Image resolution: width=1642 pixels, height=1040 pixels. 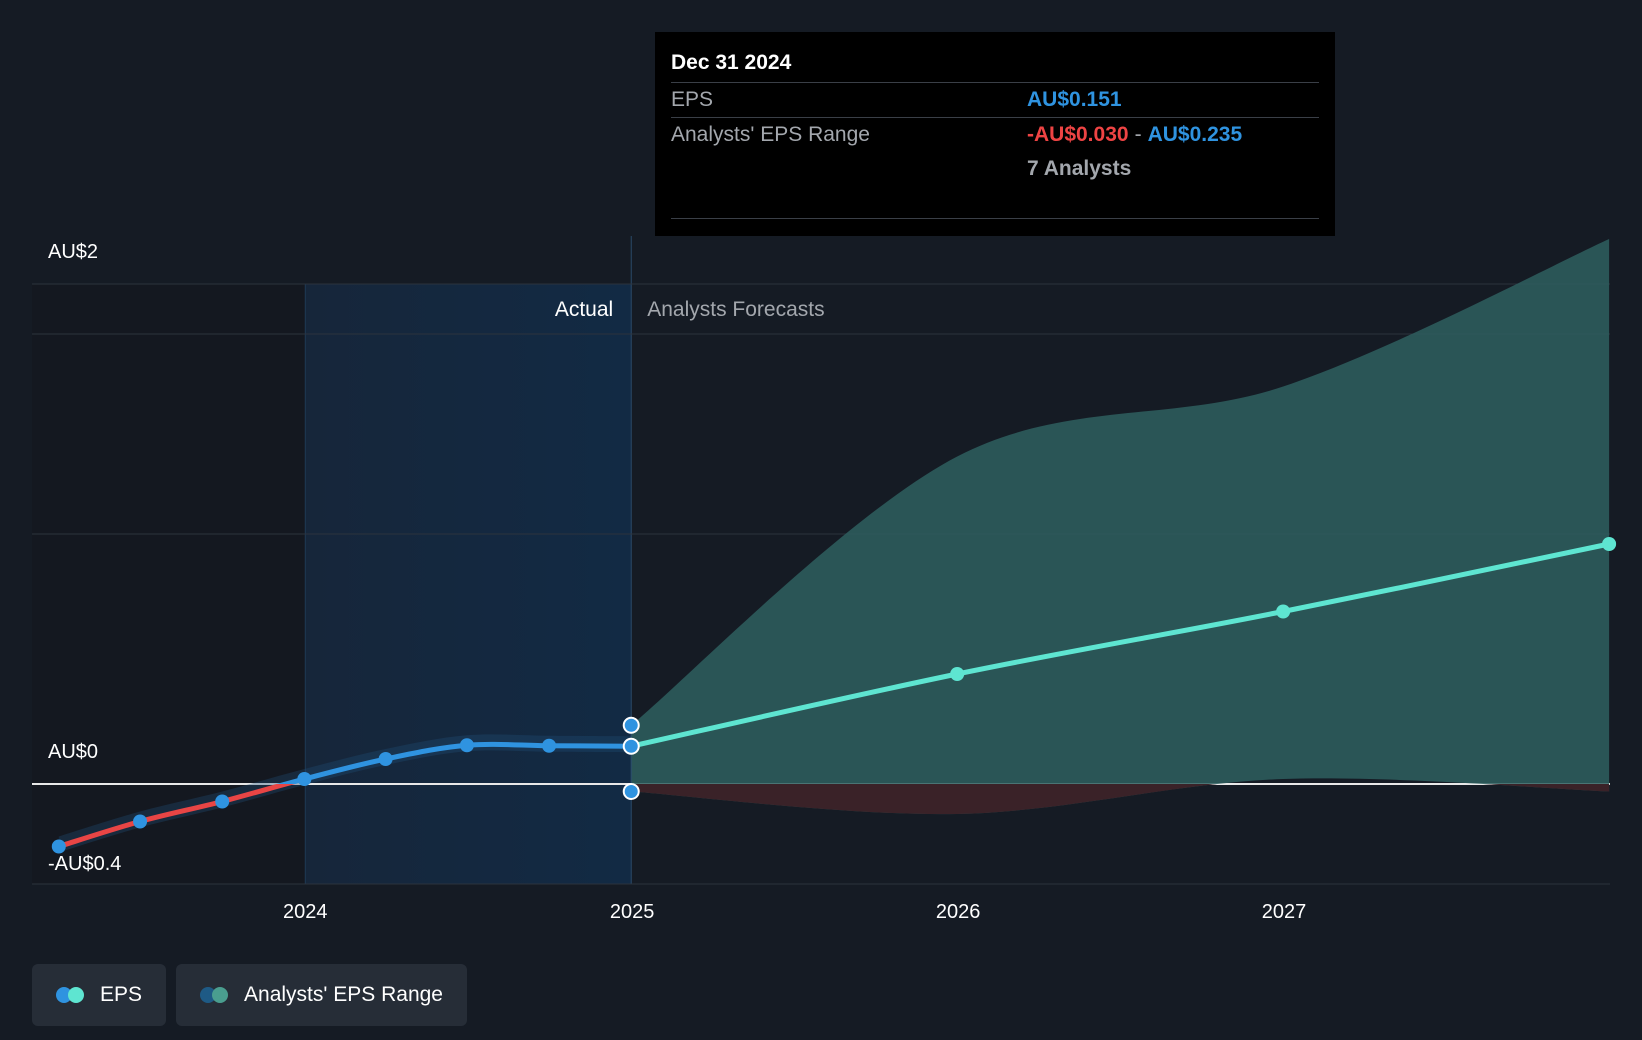 I want to click on tooltip-date: Dec 31 2024, so click(x=731, y=62).